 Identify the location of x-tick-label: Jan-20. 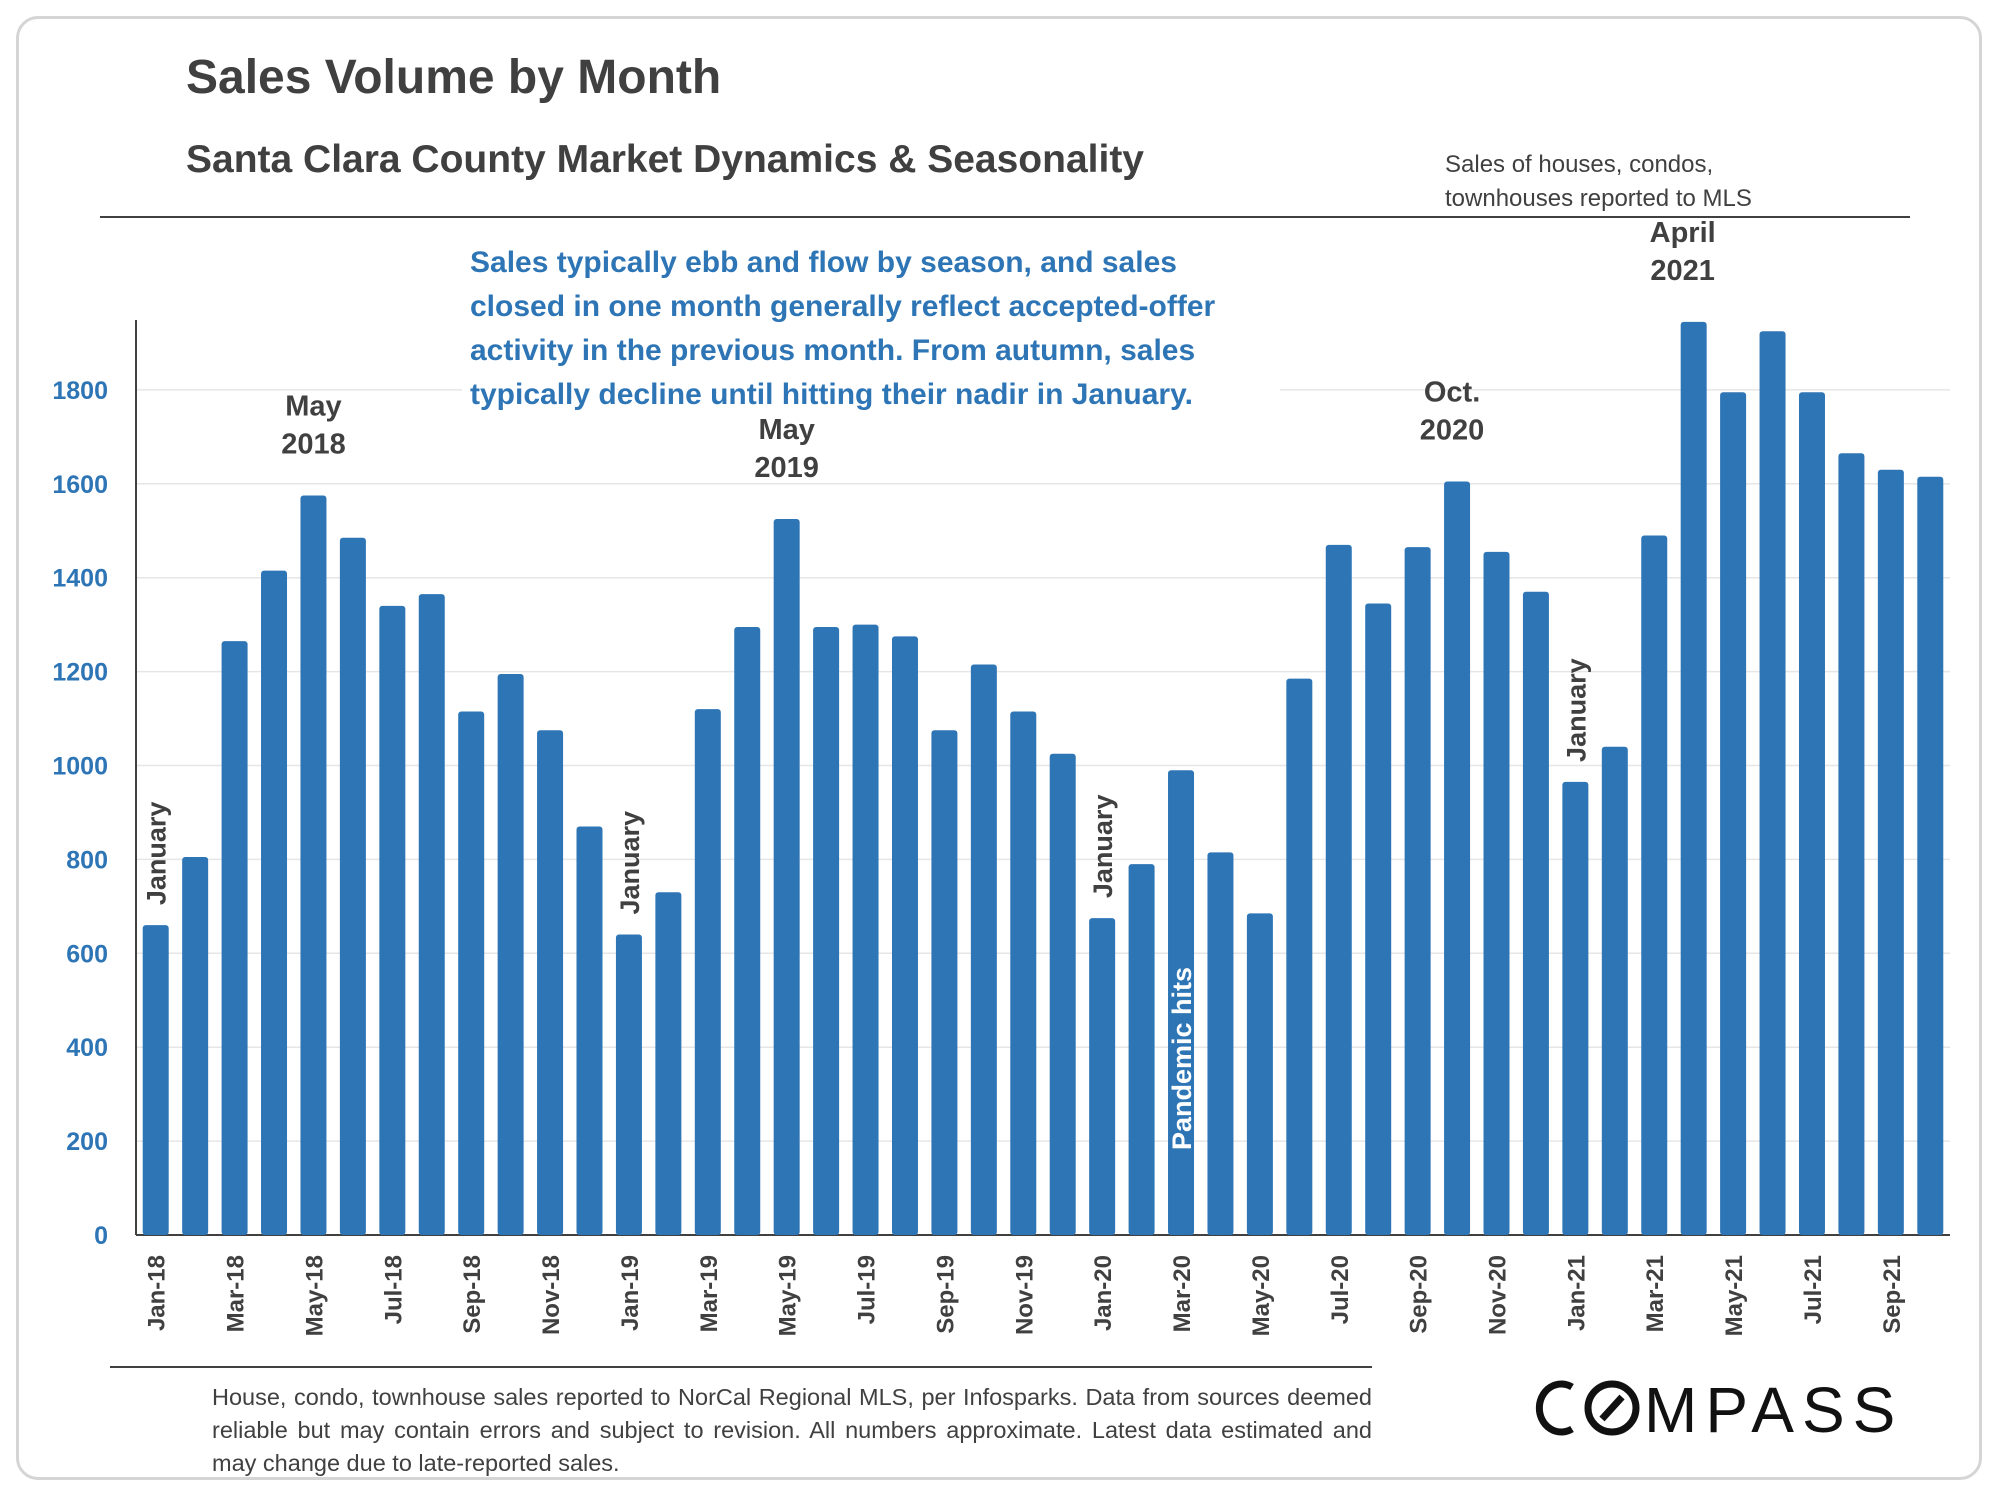
(1103, 1293).